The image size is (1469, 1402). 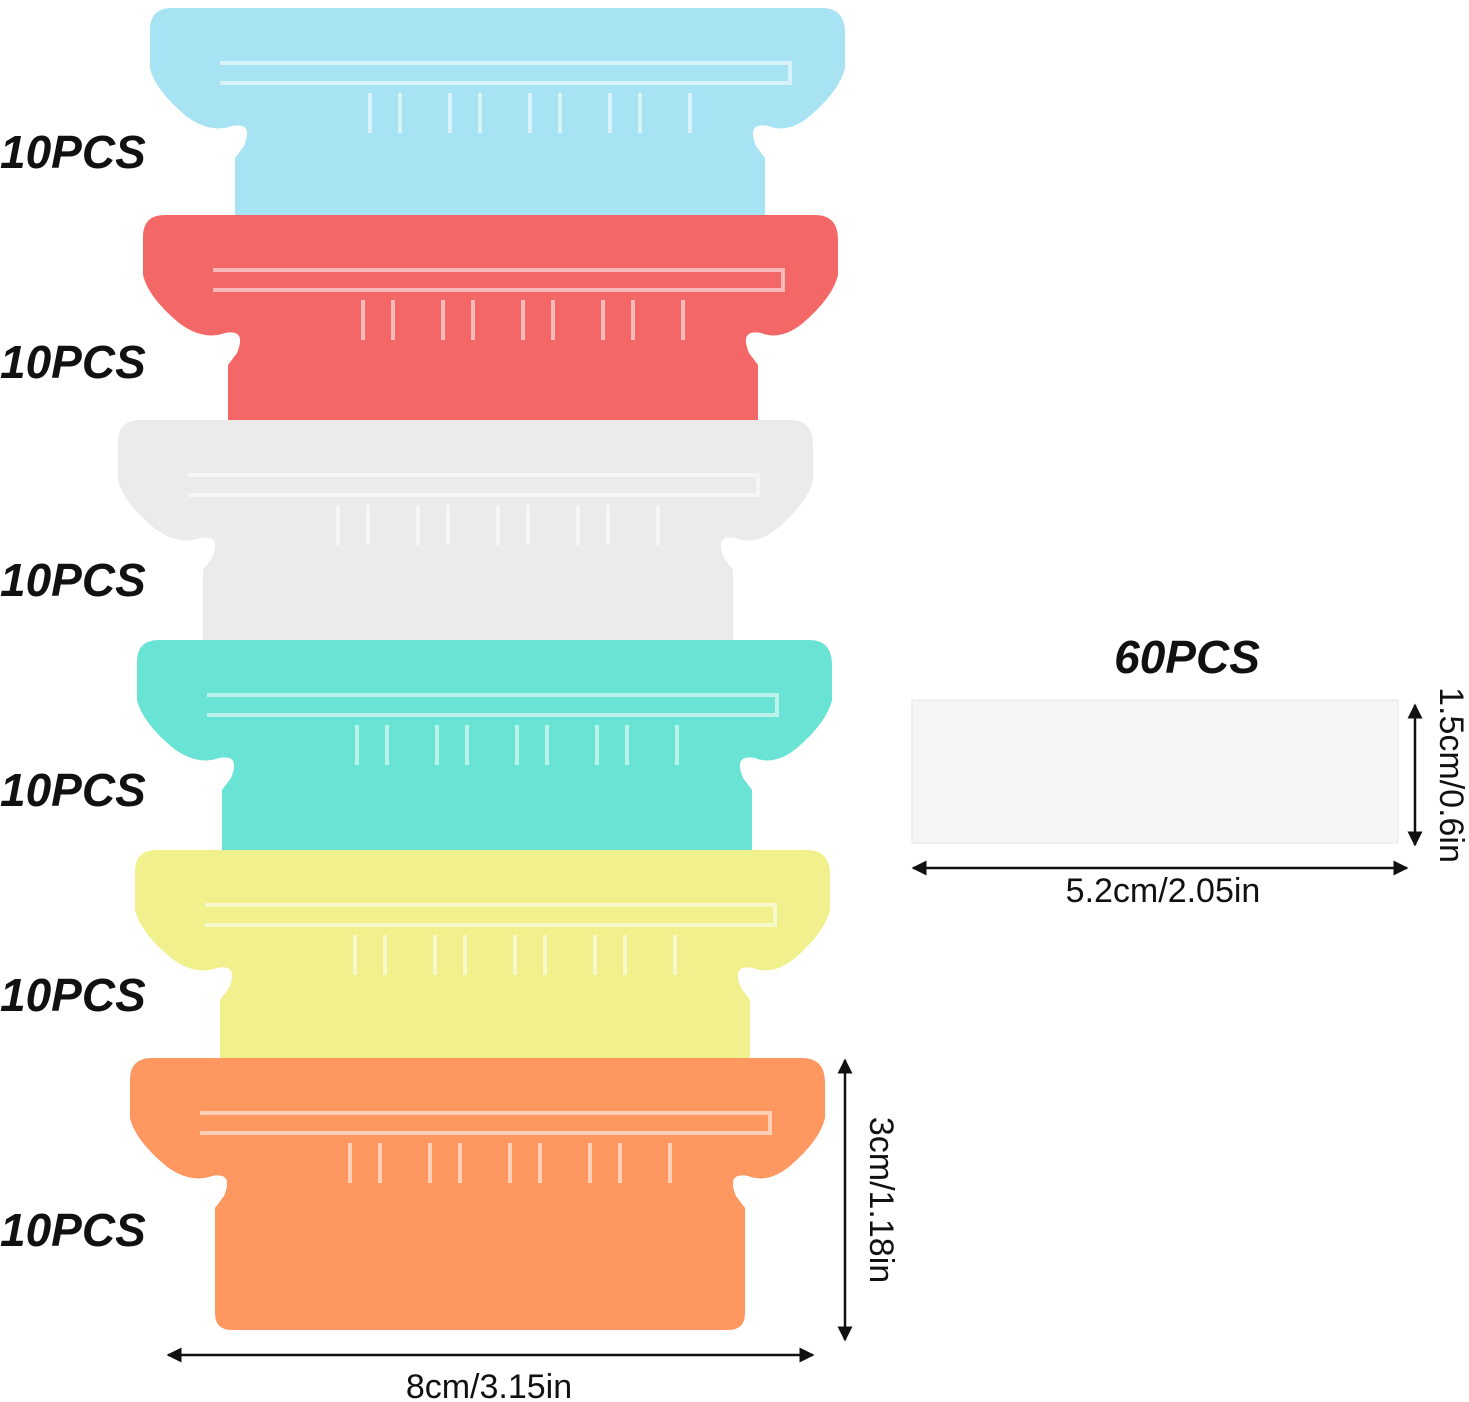 What do you see at coordinates (1450, 775) in the screenshot?
I see `insert-height: 1.5cm/0.6in` at bounding box center [1450, 775].